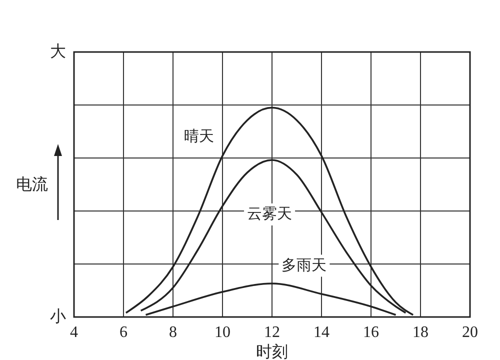 This screenshot has width=500, height=360. Describe the element at coordinates (222, 332) in the screenshot. I see `x-tick-label: 10` at that location.